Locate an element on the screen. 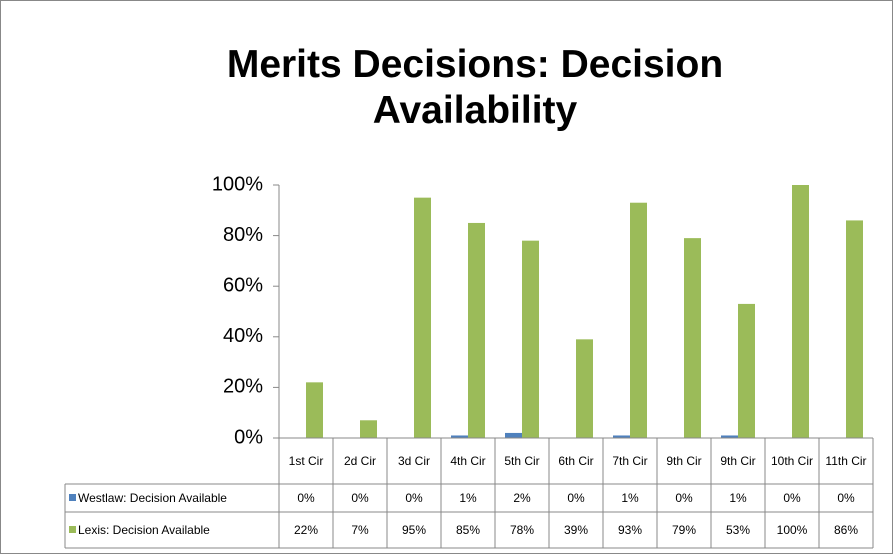  data-table-value: 39% is located at coordinates (576, 530).